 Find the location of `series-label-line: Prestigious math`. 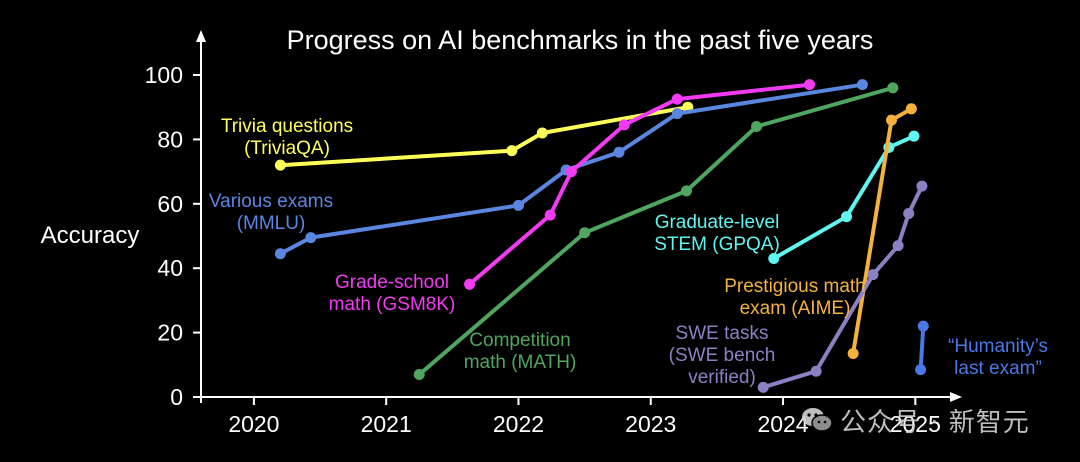

series-label-line: Prestigious math is located at coordinates (795, 286).